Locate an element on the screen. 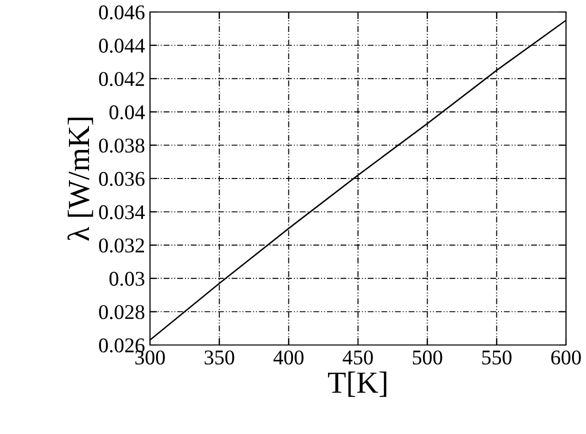  y-tick-label: 0.04 is located at coordinates (127, 112).